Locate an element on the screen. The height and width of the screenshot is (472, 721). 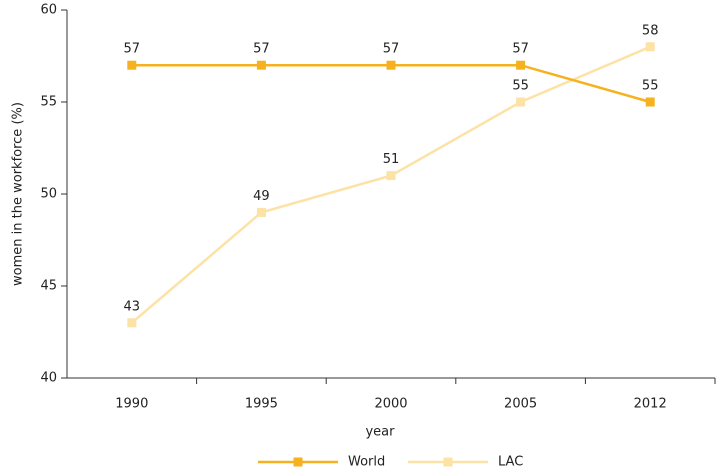
x-tick-label: 2005 is located at coordinates (520, 404).